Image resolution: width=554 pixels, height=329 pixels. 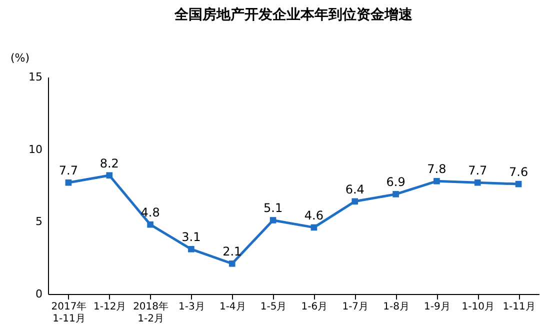 What do you see at coordinates (396, 307) in the screenshot?
I see `x-tick-label: 1-8月` at bounding box center [396, 307].